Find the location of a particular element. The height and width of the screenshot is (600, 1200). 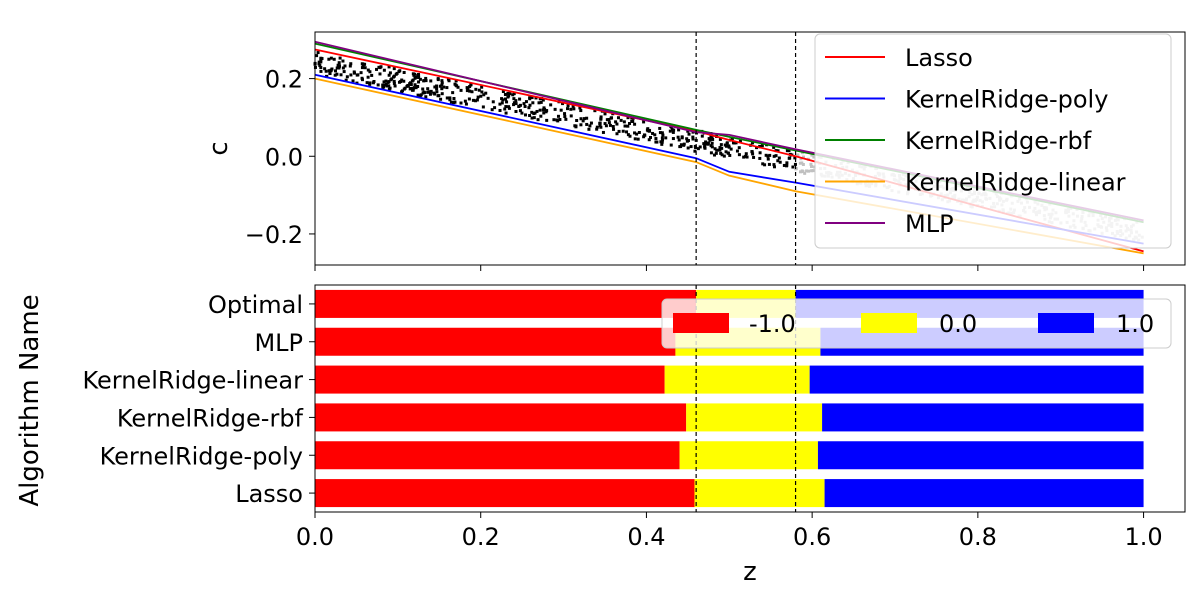

bar-segment-KernelRidge-poly is located at coordinates (497, 455).